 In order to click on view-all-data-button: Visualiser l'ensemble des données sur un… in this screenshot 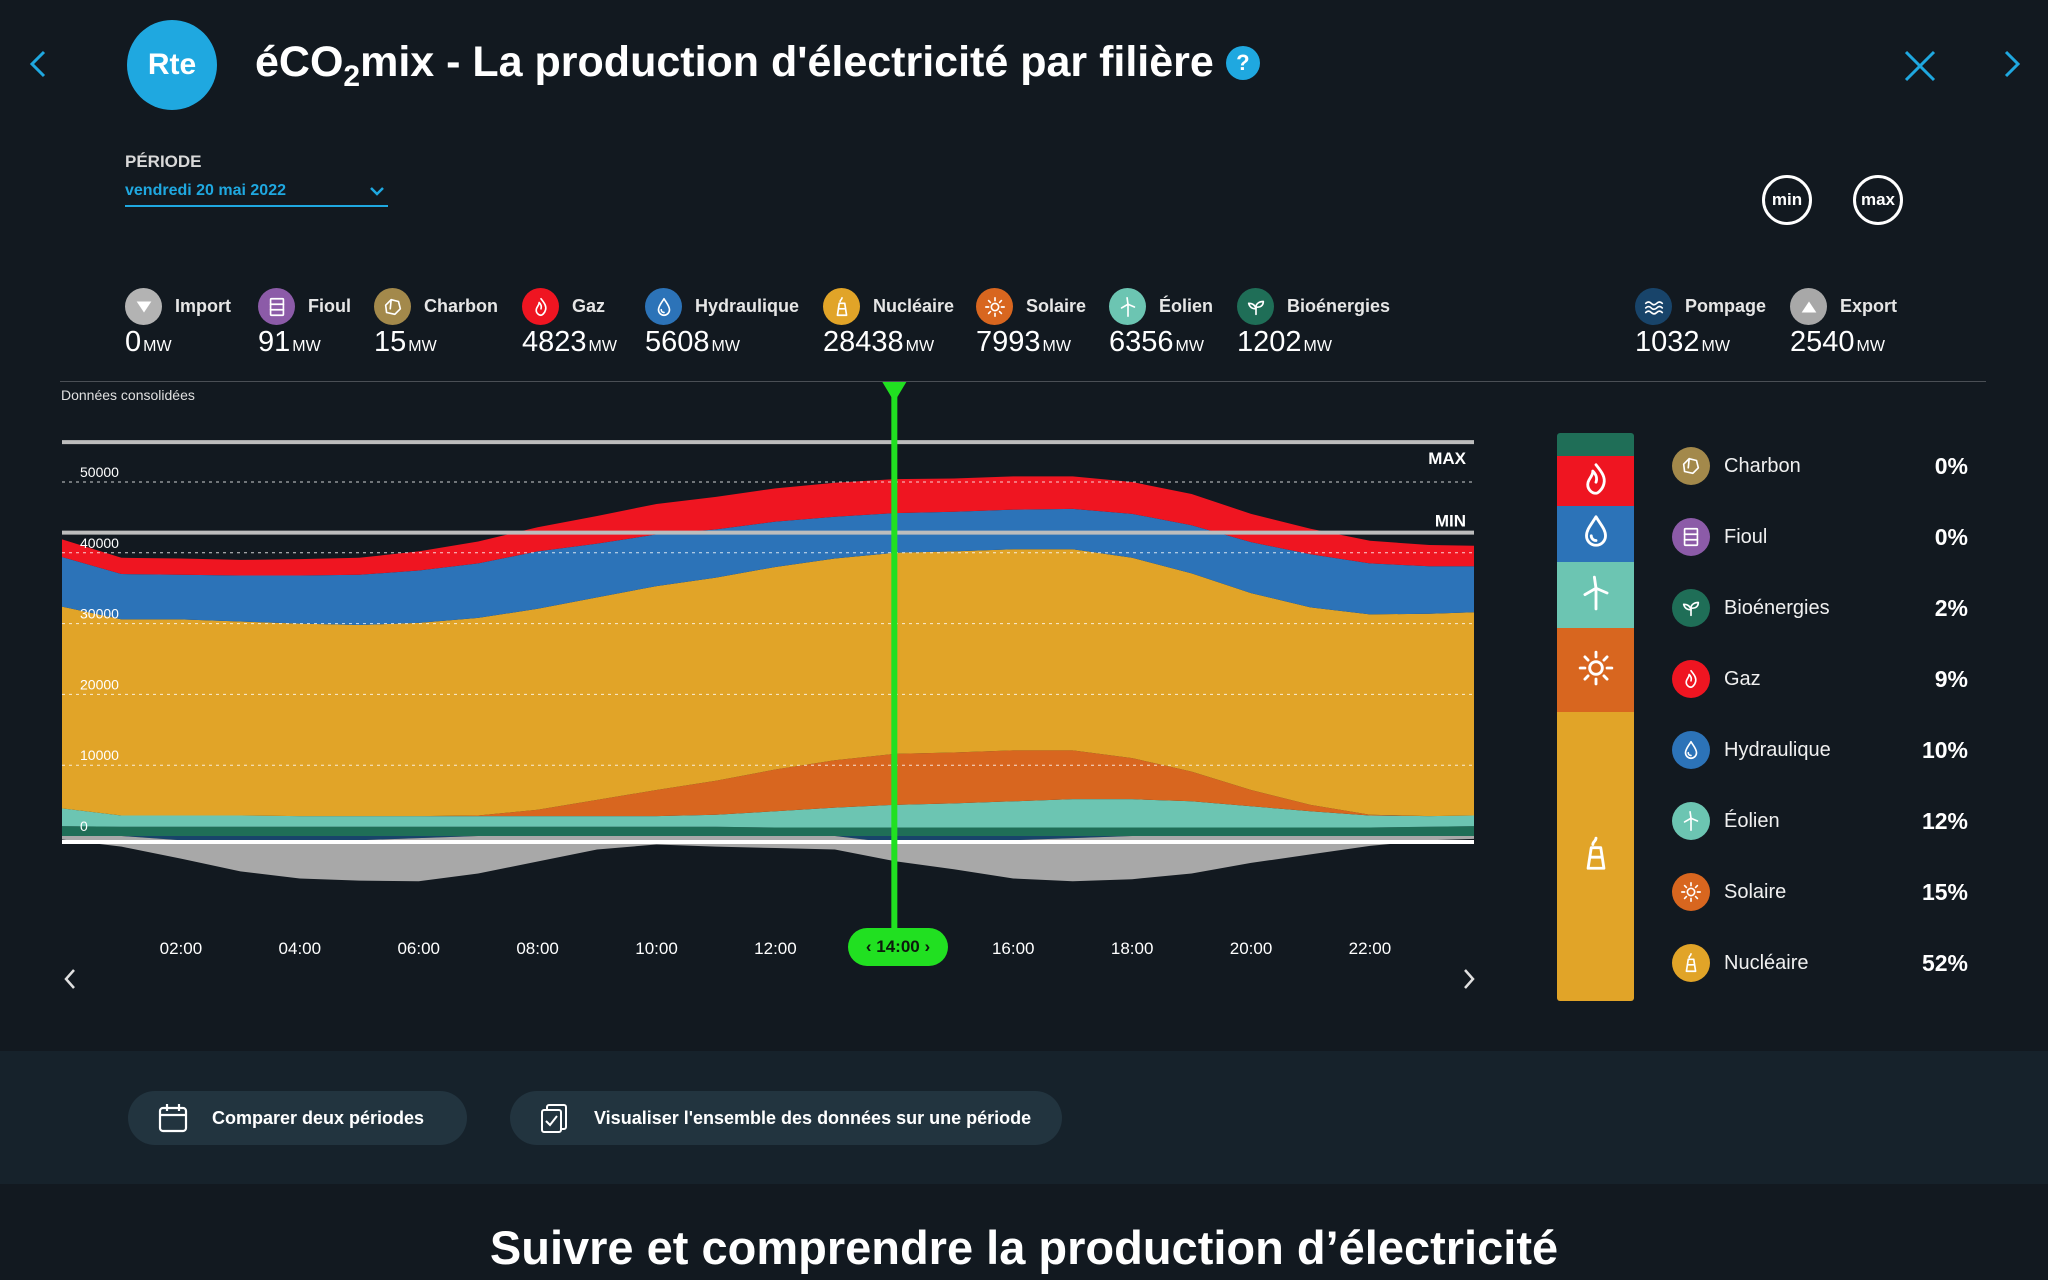, I will do `click(786, 1118)`.